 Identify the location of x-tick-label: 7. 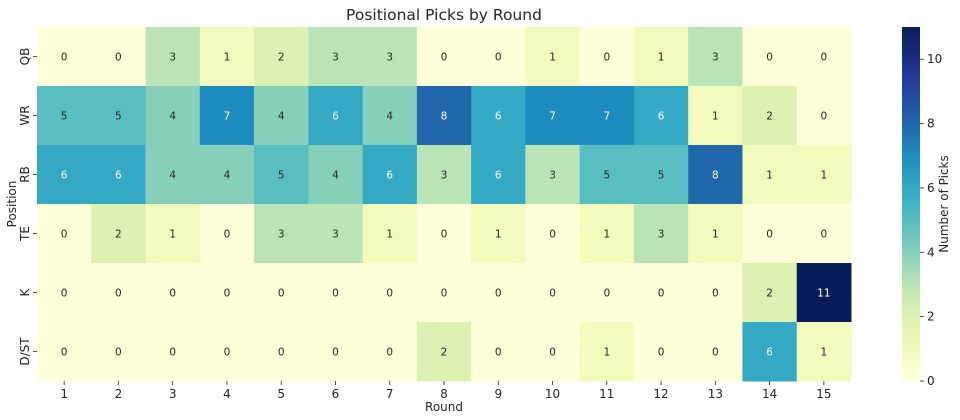
(390, 394).